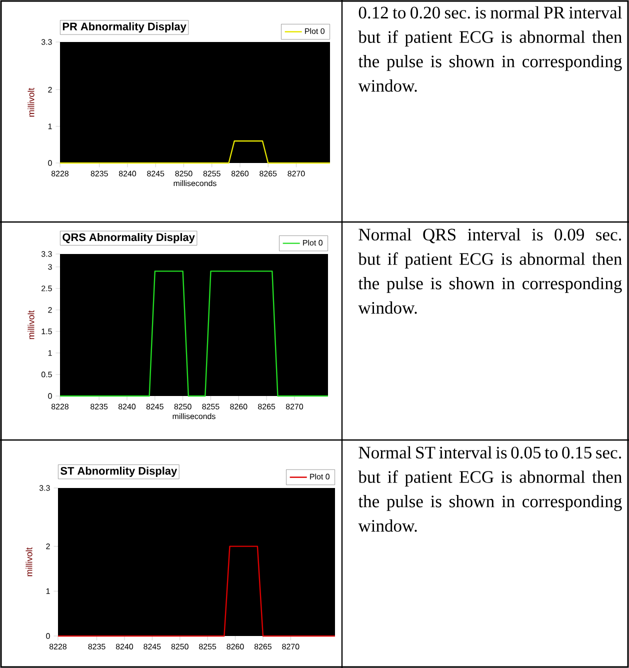 The width and height of the screenshot is (629, 668). What do you see at coordinates (128, 238) in the screenshot?
I see `chart-title: QRS Abnormality Display` at bounding box center [128, 238].